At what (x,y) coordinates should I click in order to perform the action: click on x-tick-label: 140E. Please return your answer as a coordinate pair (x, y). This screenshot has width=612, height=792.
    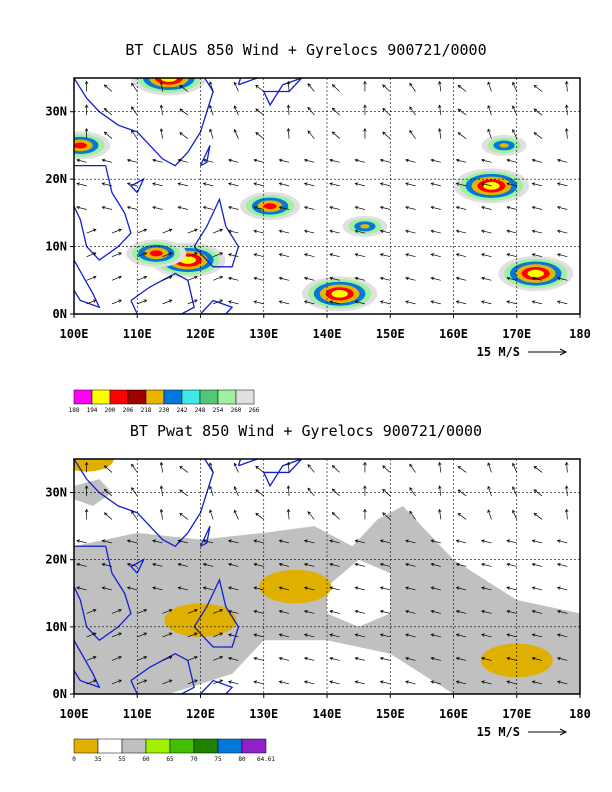
    Looking at the image, I should click on (327, 334).